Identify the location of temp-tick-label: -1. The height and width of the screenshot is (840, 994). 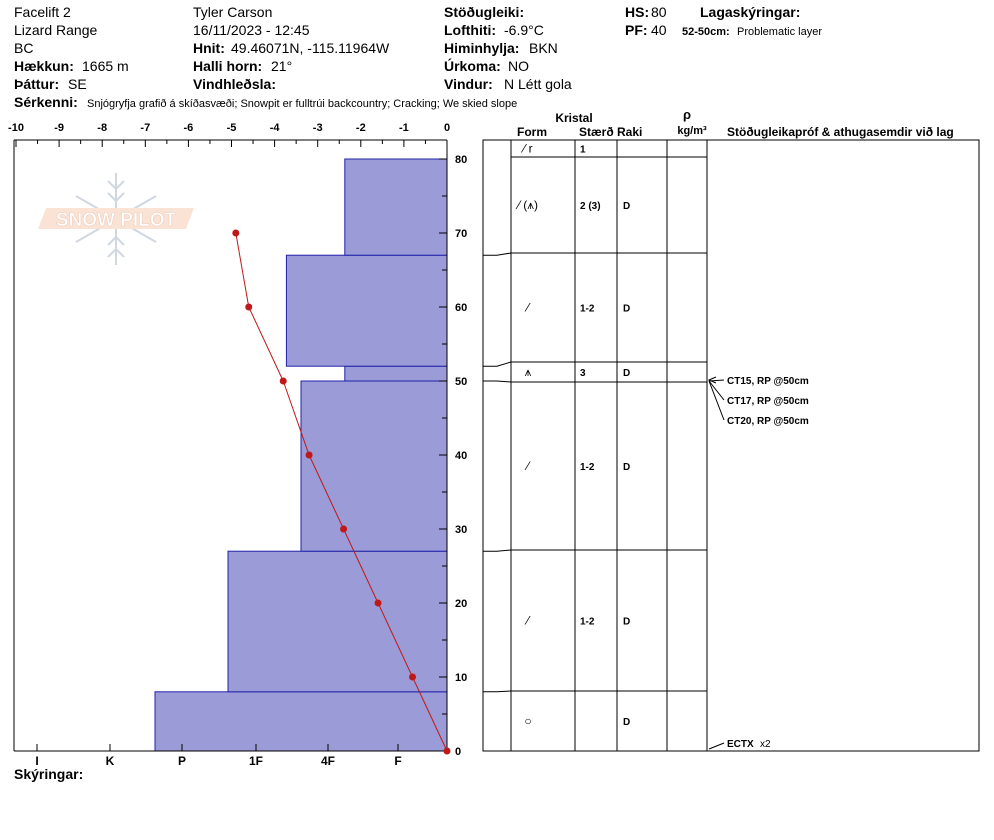
(404, 128).